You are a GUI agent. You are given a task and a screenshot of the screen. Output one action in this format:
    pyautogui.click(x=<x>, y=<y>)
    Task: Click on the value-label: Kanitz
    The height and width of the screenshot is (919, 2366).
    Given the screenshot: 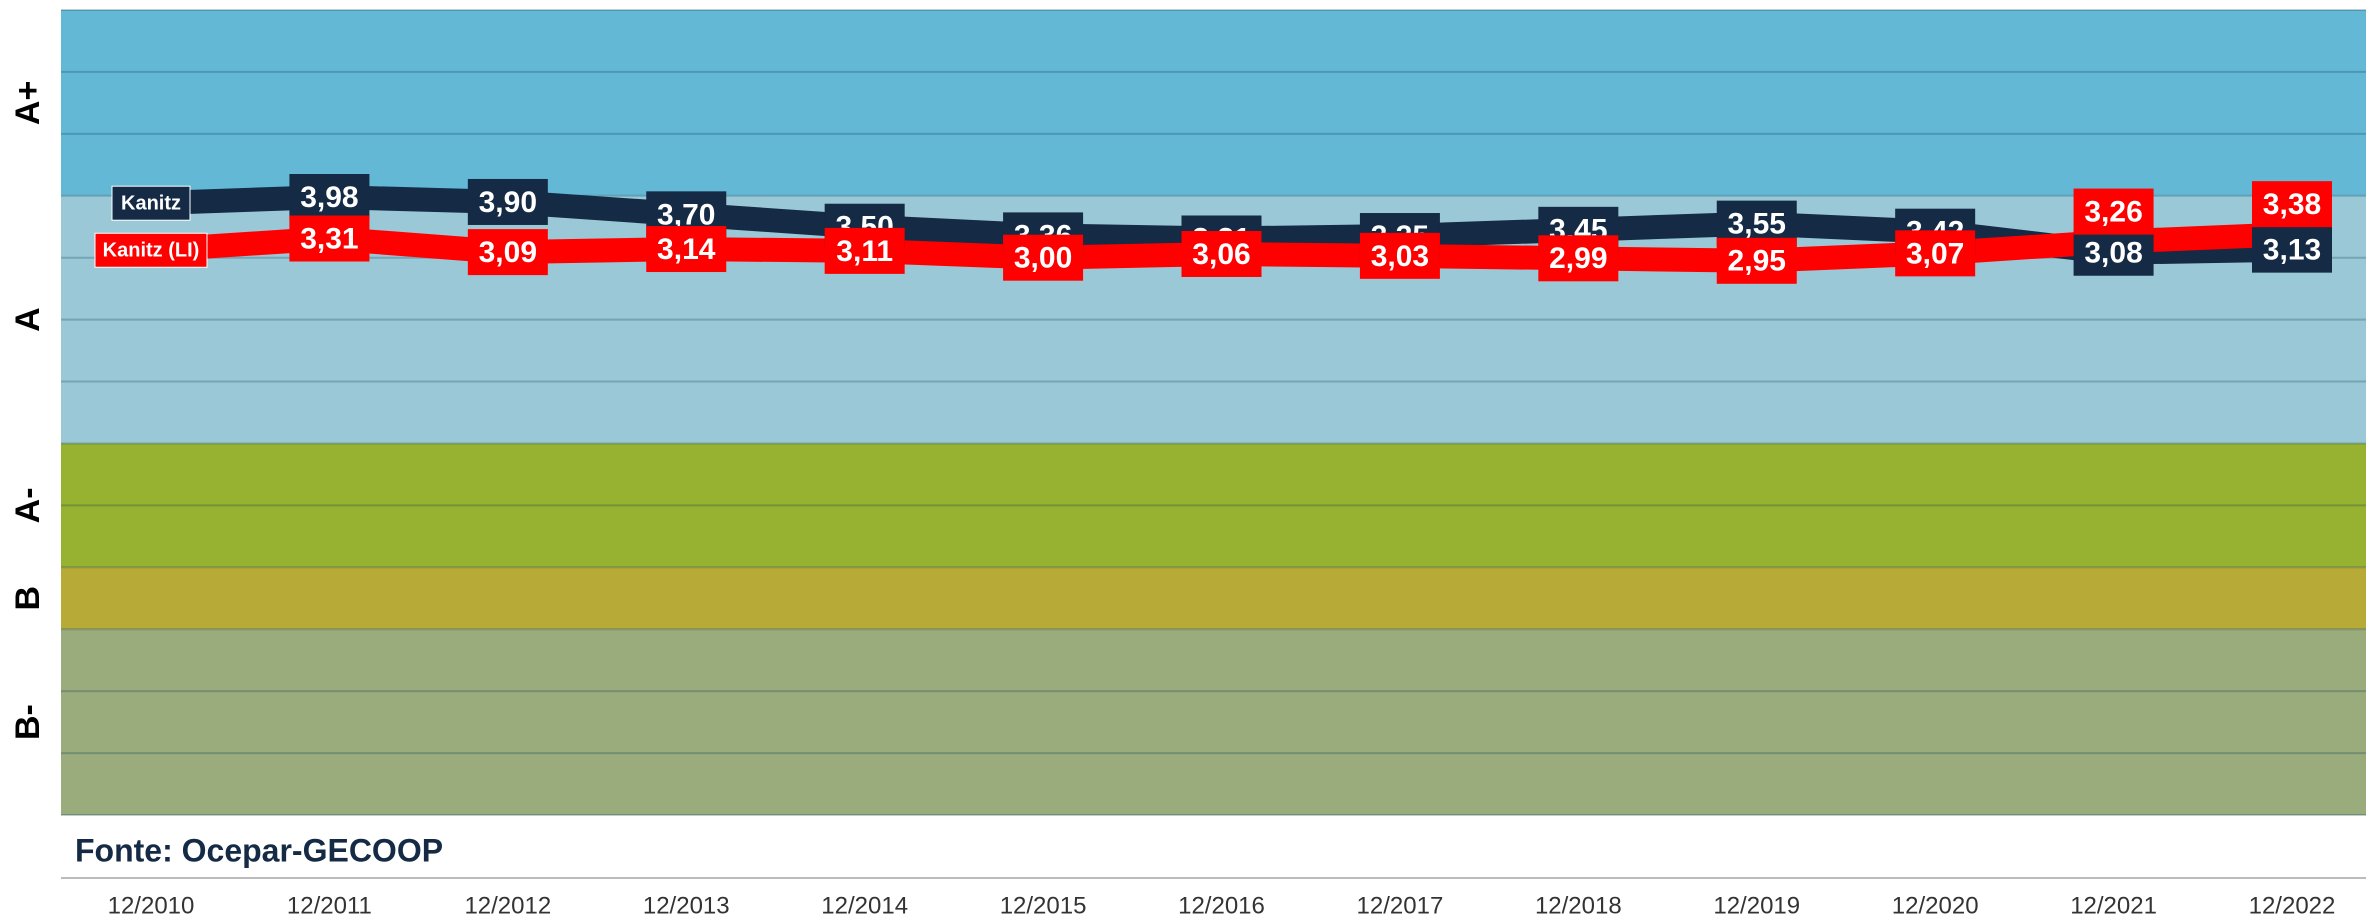 What is the action you would take?
    pyautogui.click(x=151, y=203)
    